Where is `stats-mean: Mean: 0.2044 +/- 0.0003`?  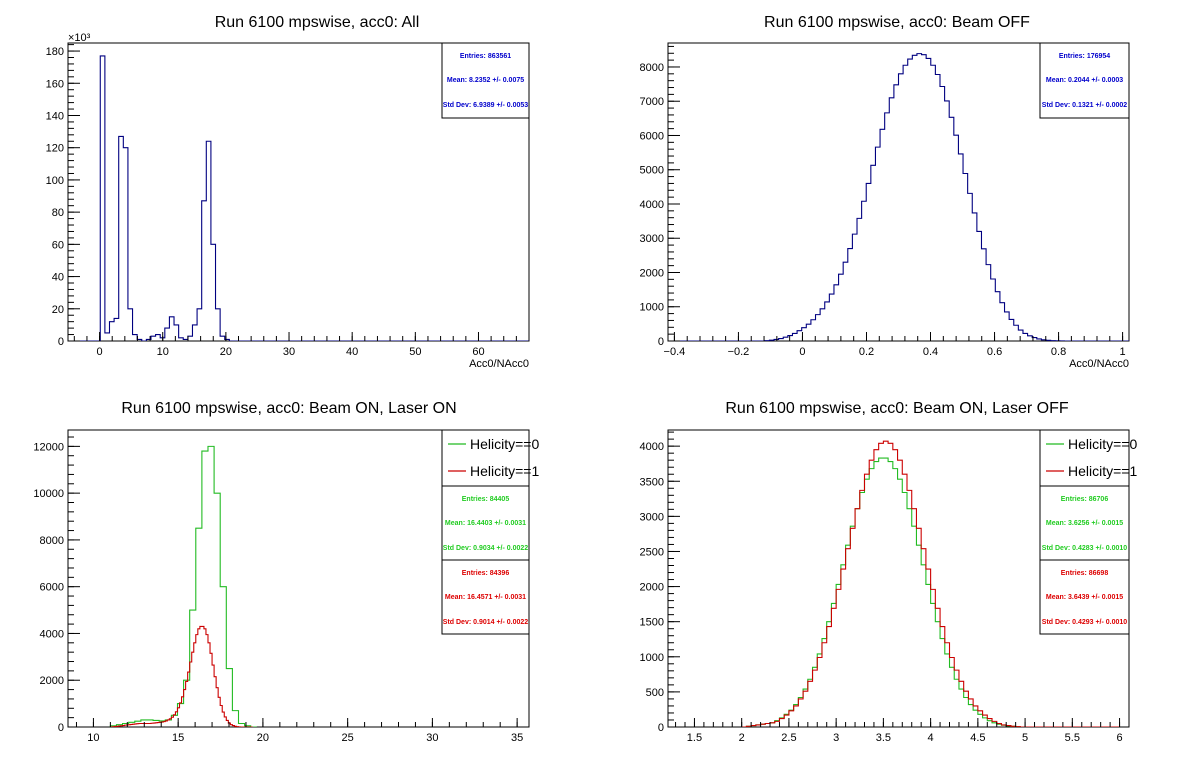 stats-mean: Mean: 0.2044 +/- 0.0003 is located at coordinates (1084, 80).